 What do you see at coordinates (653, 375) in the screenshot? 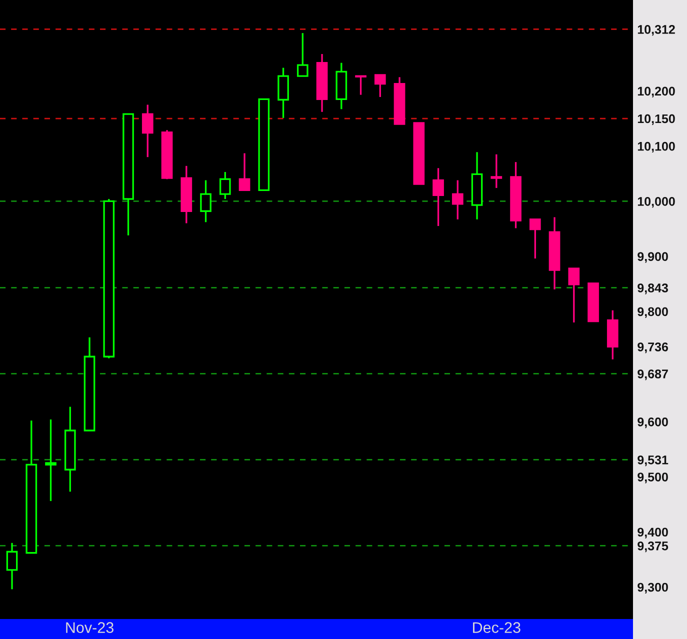
I see `y-tick-label: 9,687` at bounding box center [653, 375].